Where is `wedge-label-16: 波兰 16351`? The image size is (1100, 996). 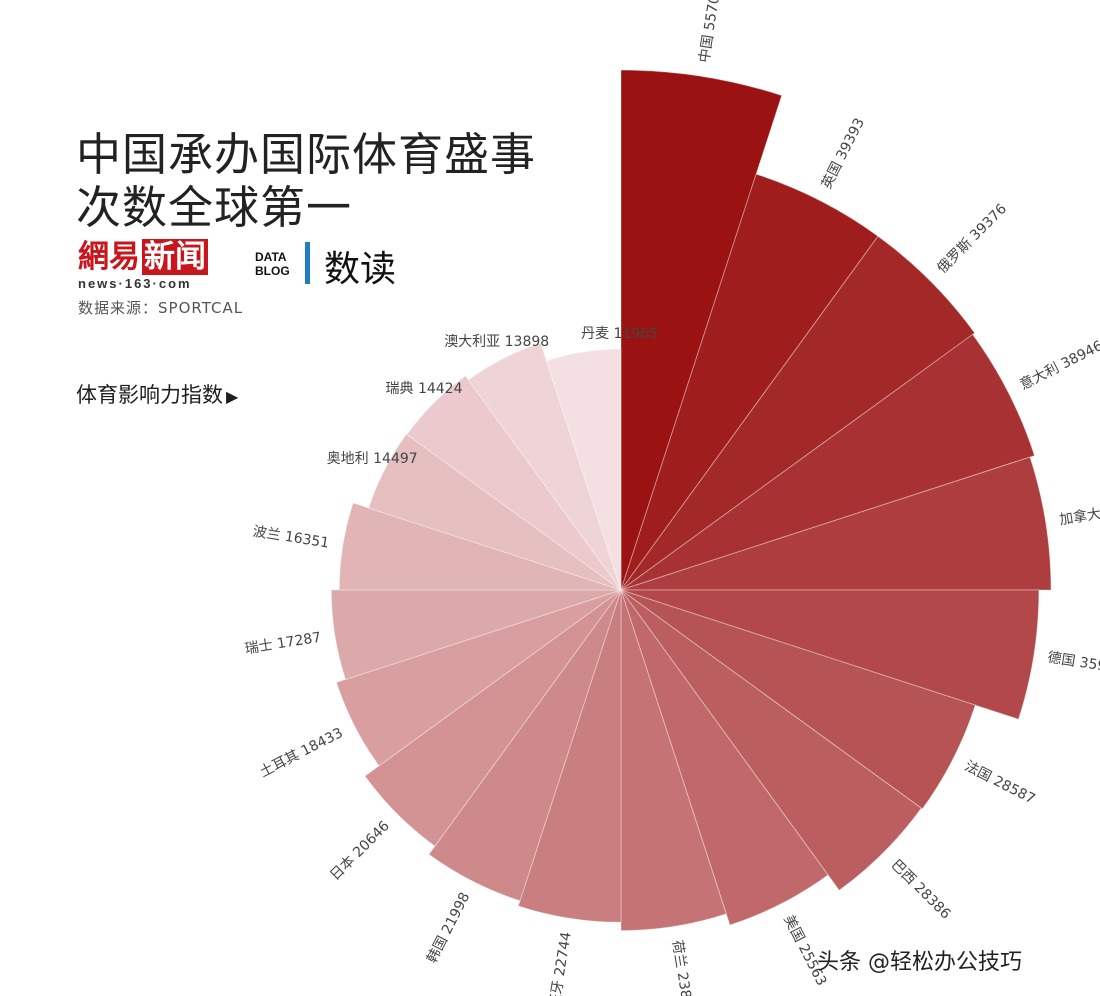 wedge-label-16: 波兰 16351 is located at coordinates (291, 538).